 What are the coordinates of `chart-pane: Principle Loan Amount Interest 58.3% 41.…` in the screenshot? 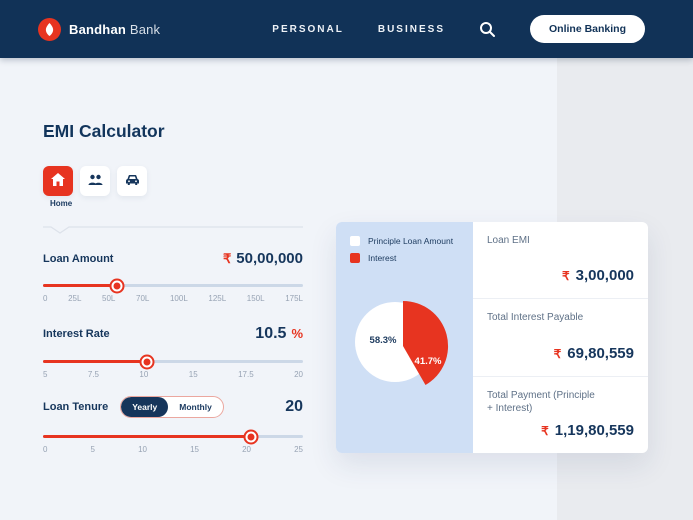 It's located at (404, 337).